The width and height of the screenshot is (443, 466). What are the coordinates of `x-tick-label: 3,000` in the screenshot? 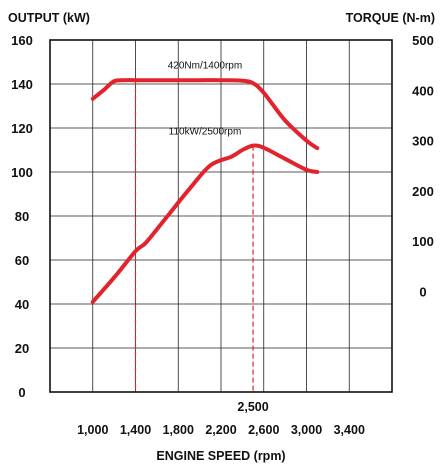 It's located at (306, 430).